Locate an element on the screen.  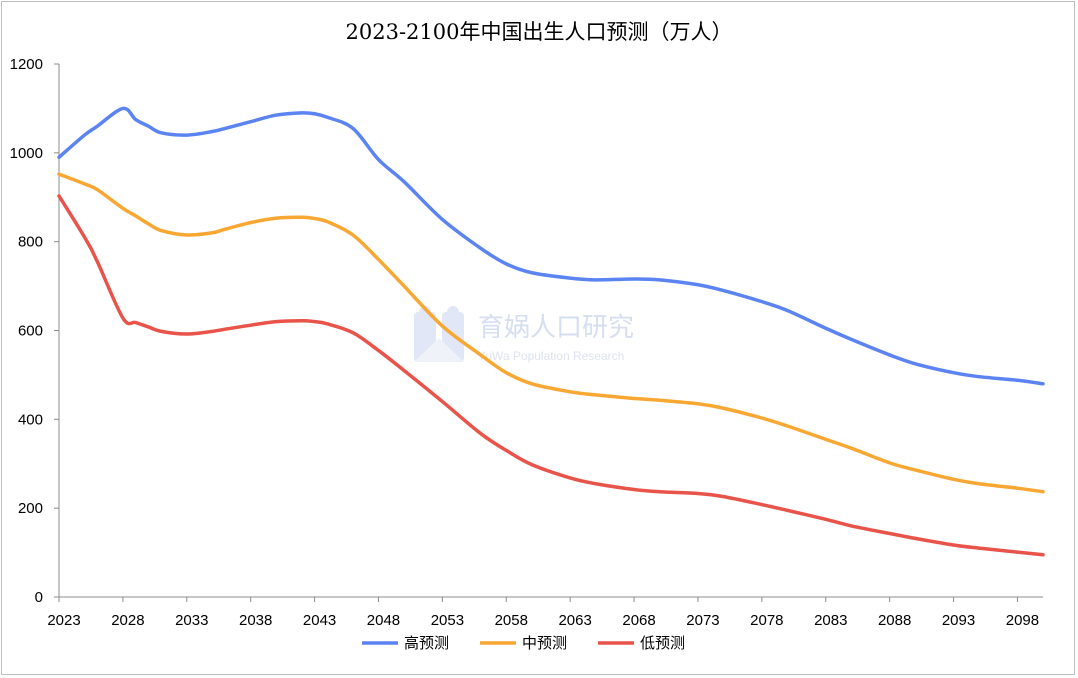
x-tick-label: 2058 is located at coordinates (511, 620).